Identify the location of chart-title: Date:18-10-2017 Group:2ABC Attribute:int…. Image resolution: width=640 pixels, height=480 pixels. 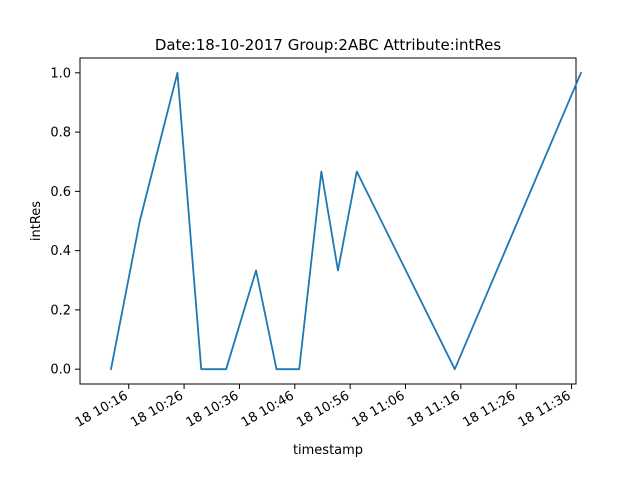
(328, 45).